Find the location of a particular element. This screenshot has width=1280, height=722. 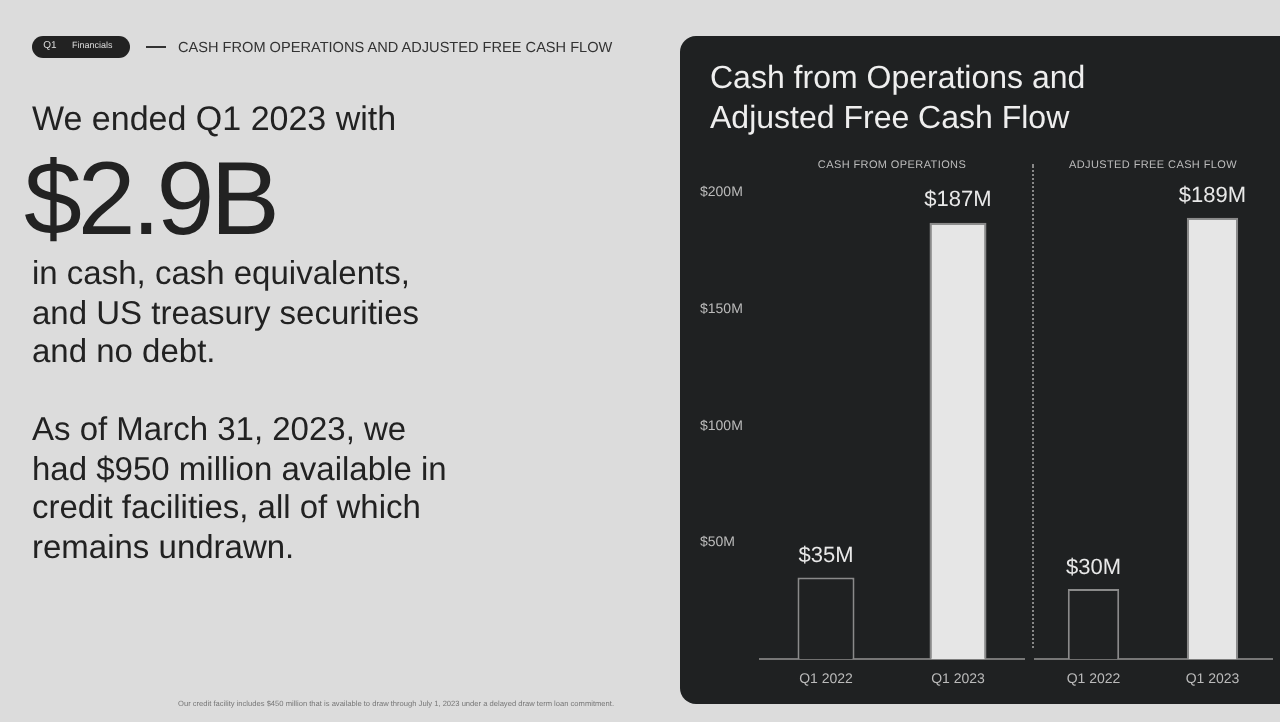

text: We ended Q1 2023 with is located at coordinates (214, 120).